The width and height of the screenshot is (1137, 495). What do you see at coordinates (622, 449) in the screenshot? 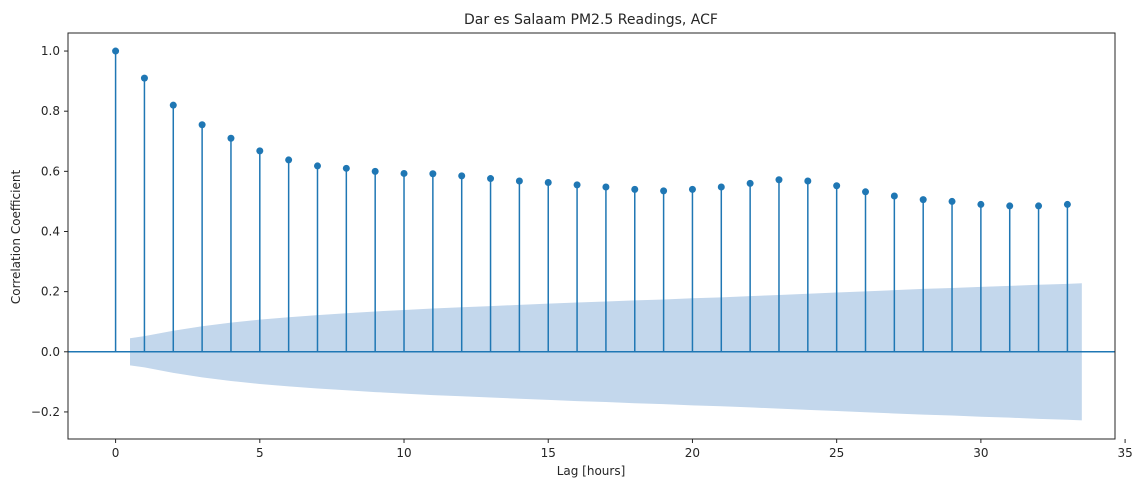
I see `x-axis-ticks: 0 5 10 15 20 25 30 35` at bounding box center [622, 449].